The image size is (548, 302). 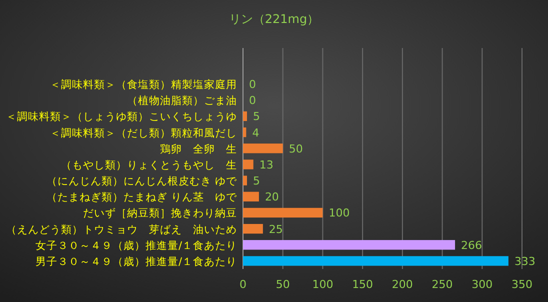 I want to click on y-tick-label: （たまねぎ類）たまねぎ りん茎 ゆで, so click(x=142, y=197).